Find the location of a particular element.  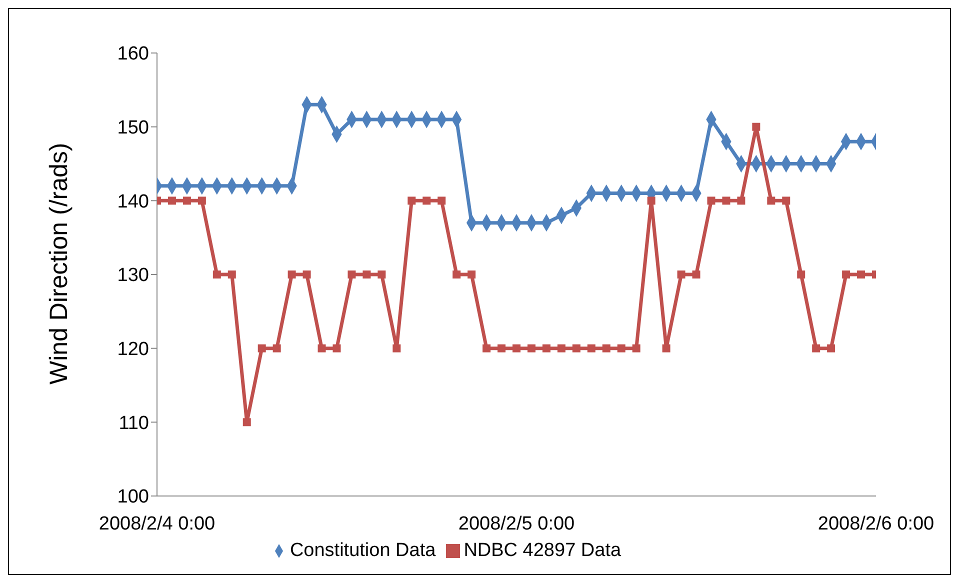

y-tick-label: 110 is located at coordinates (133, 423).